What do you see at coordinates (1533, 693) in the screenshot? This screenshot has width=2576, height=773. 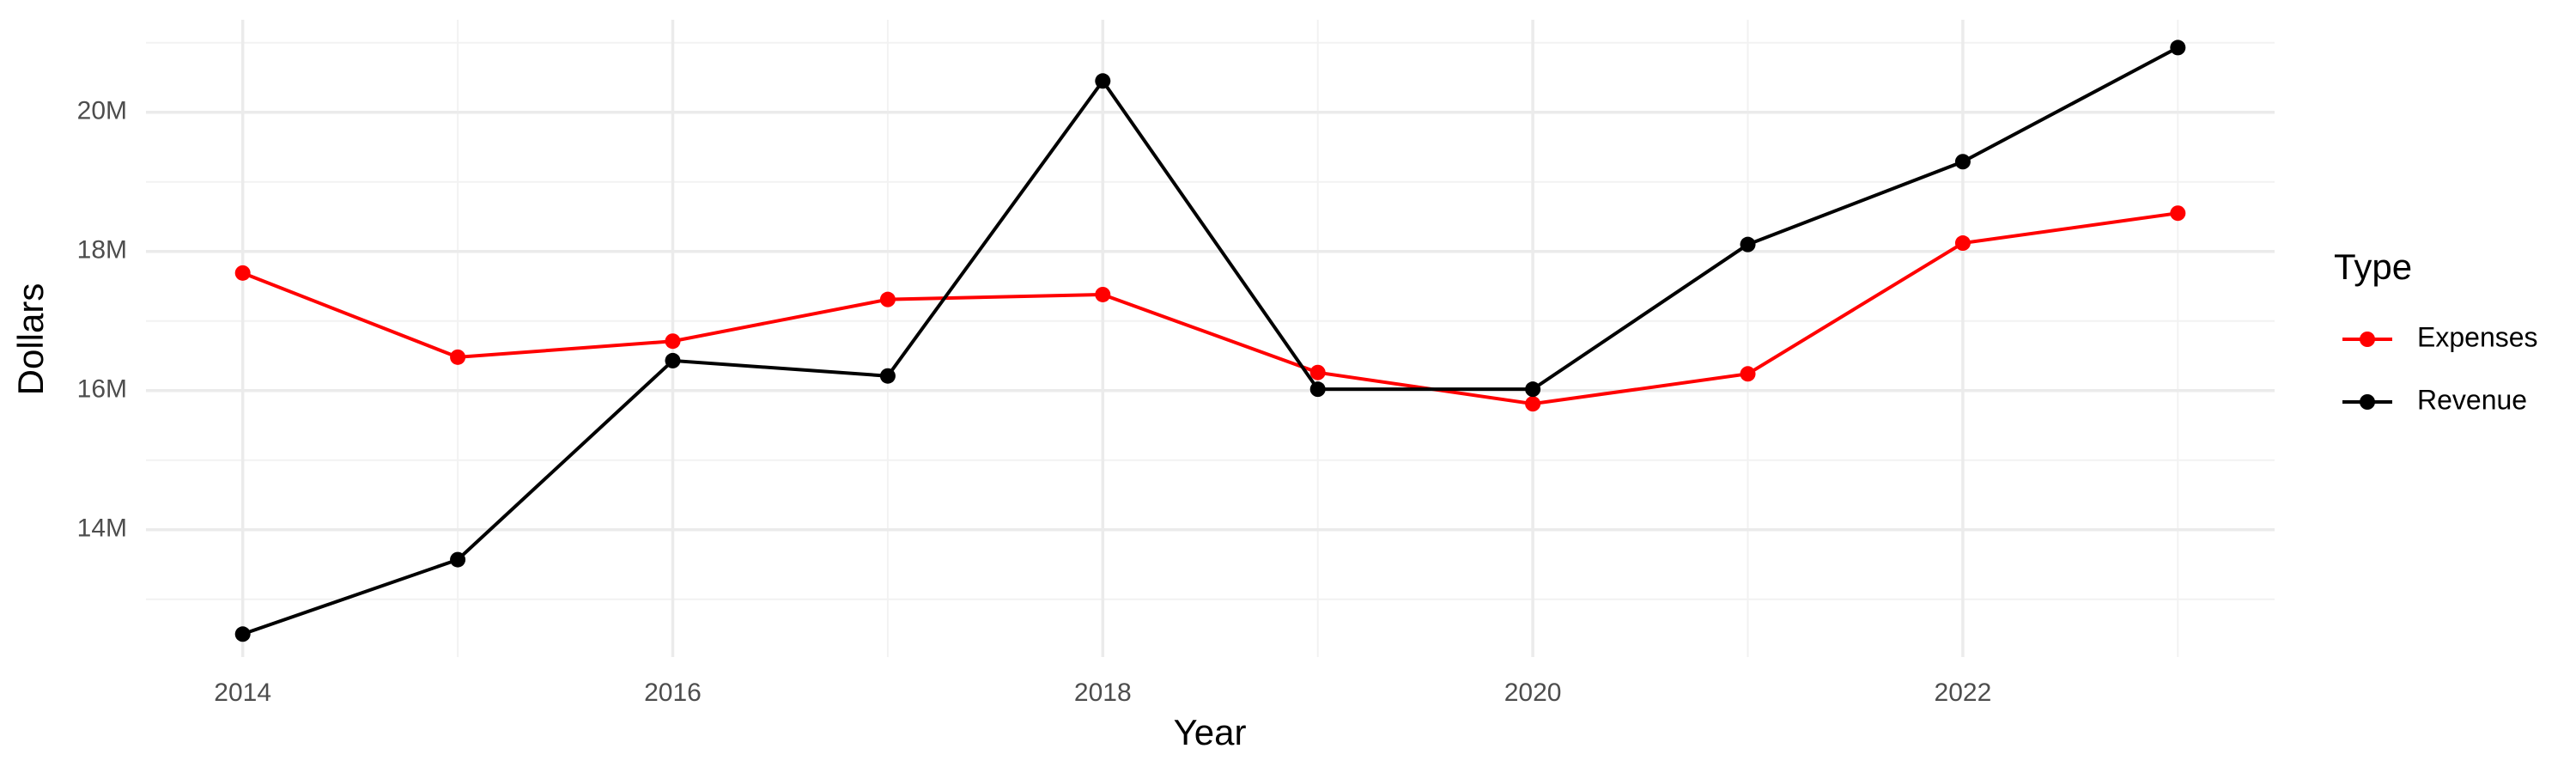 I see `x-tick-label: 2020` at bounding box center [1533, 693].